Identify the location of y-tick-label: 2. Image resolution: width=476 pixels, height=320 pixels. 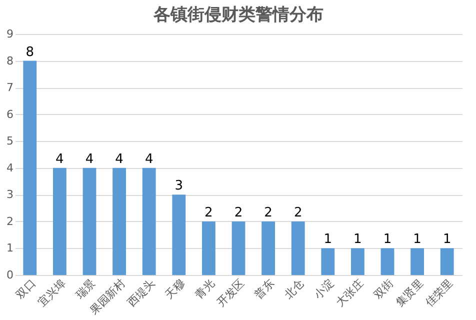
(10, 221).